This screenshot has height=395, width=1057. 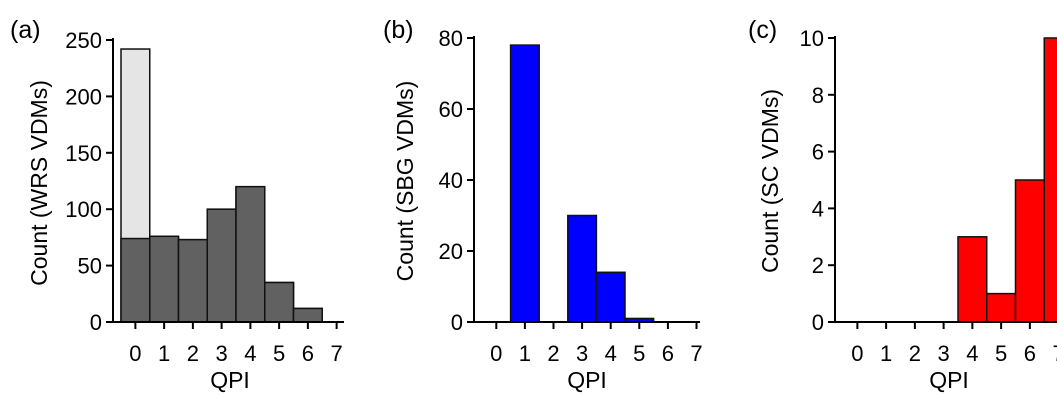 I want to click on panel-b-xtick-label-7: 7, so click(x=696, y=353).